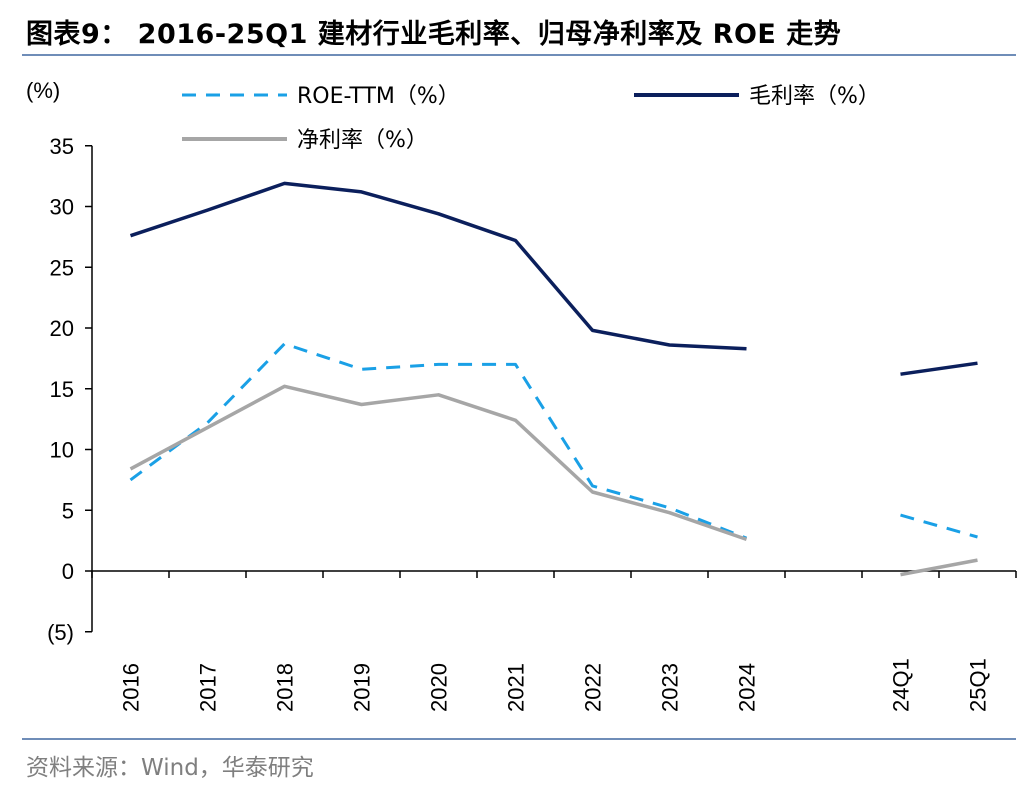 This screenshot has height=792, width=1036. I want to click on legend: ROE-TTM（%） 毛利率（%） 净利率（%）, so click(531, 118).